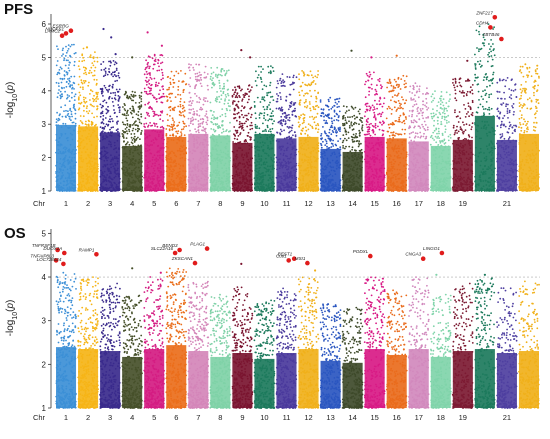 This screenshot has width=550, height=439. I want to click on chromosome-density-band, so click(330, 169).